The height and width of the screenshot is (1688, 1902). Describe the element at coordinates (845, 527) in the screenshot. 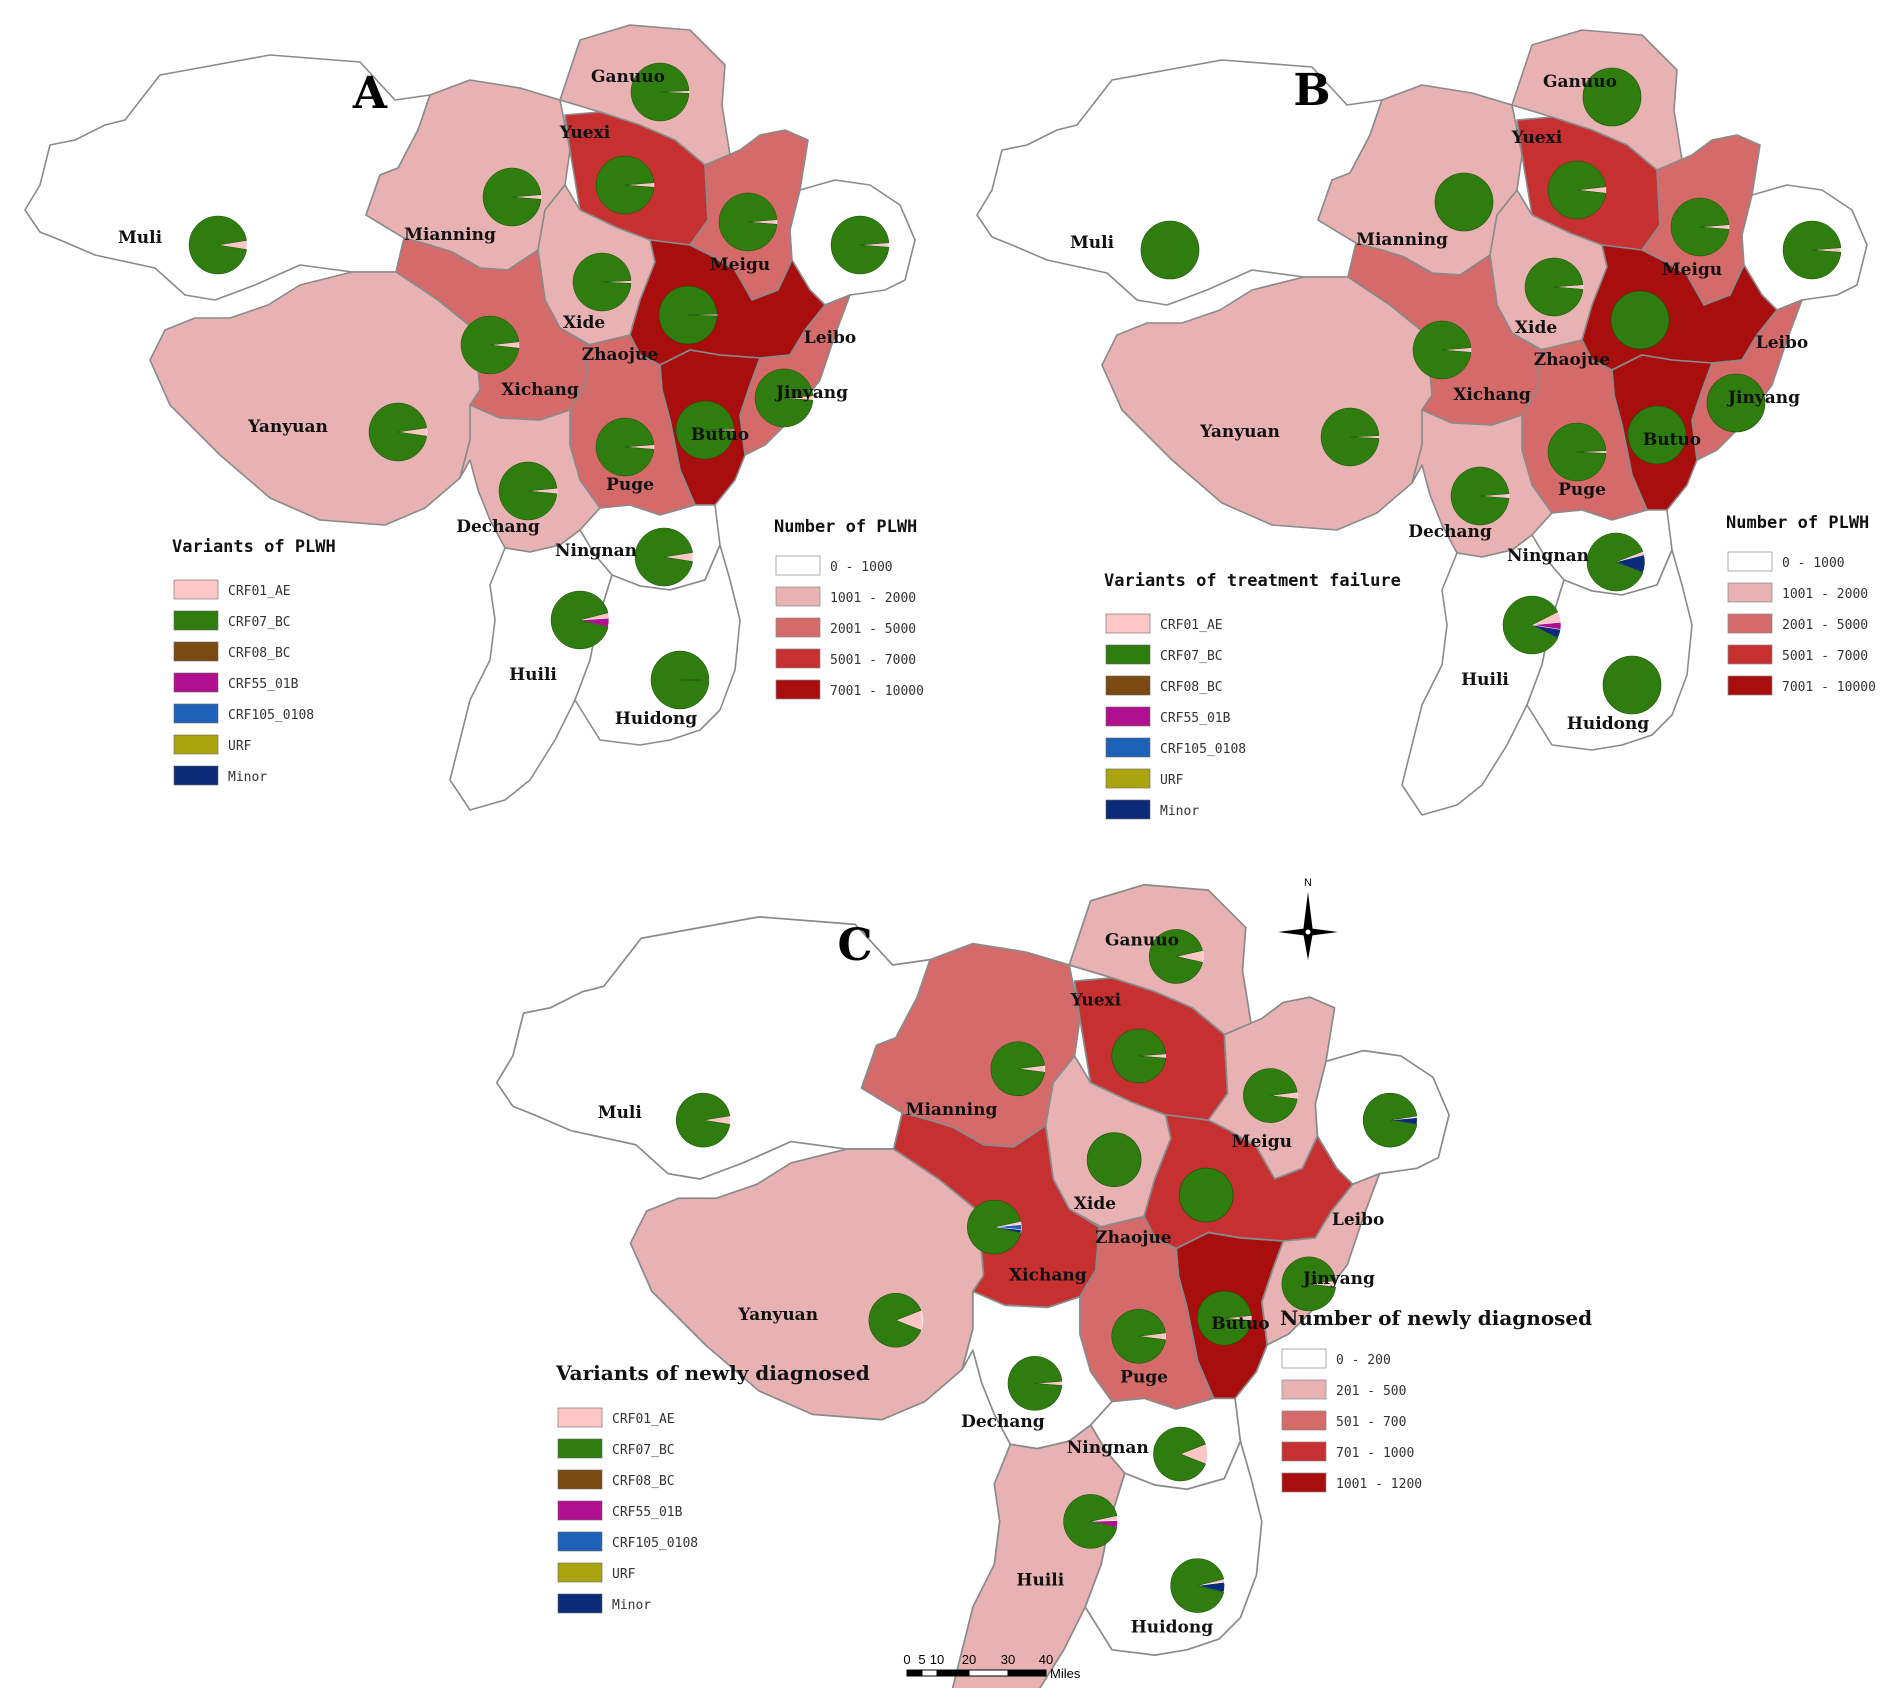

I see `count-legend-title: Number of PLWH` at that location.